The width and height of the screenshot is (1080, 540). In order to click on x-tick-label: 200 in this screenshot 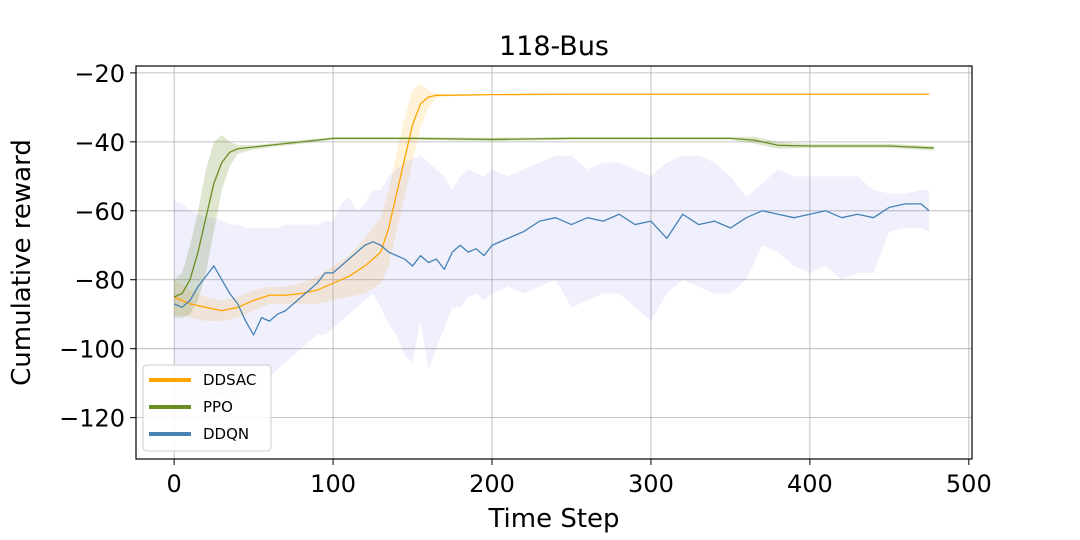, I will do `click(492, 484)`.